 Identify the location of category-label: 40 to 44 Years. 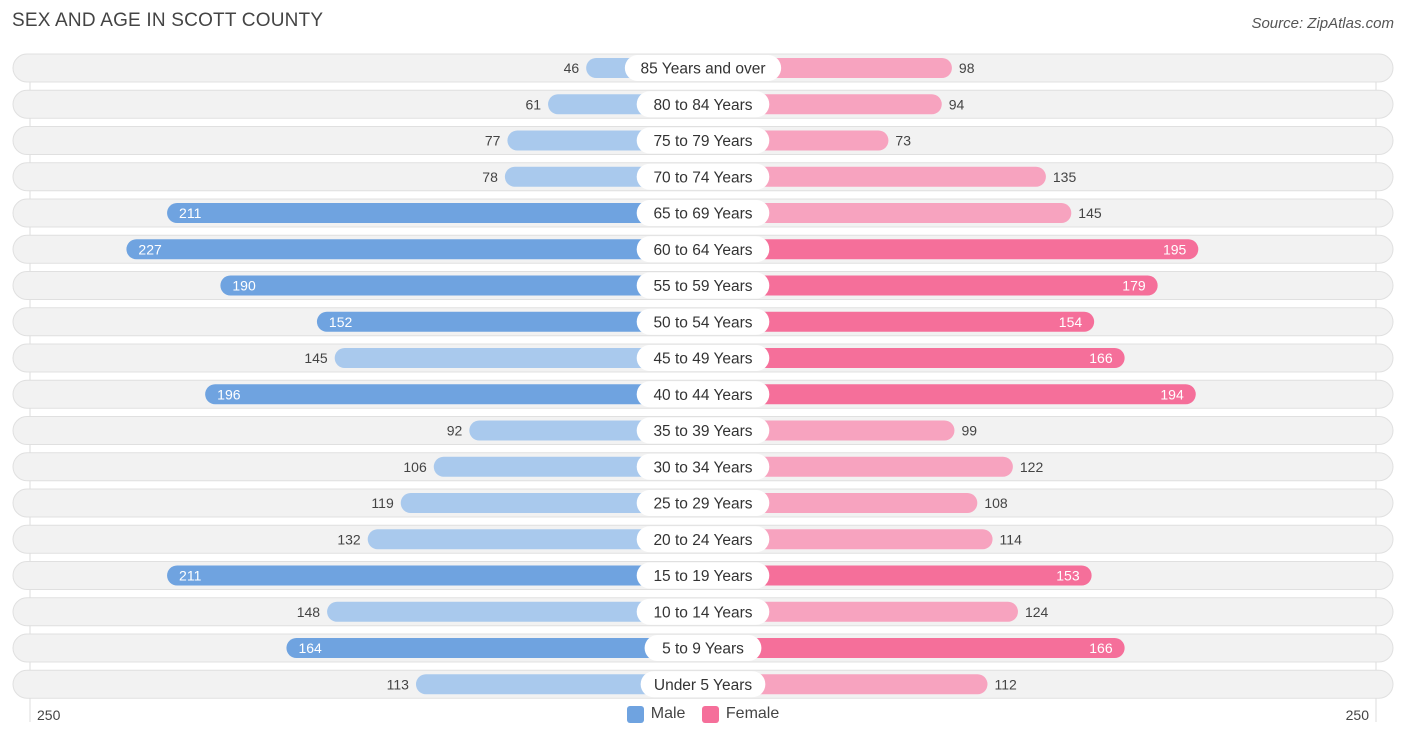
(702, 395).